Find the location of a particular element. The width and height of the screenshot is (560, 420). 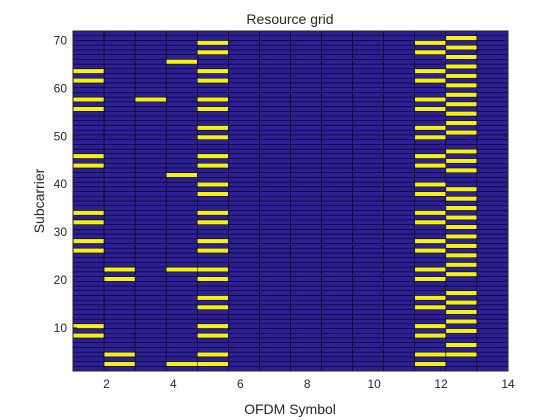

y-tick-label: 20 is located at coordinates (61, 280).